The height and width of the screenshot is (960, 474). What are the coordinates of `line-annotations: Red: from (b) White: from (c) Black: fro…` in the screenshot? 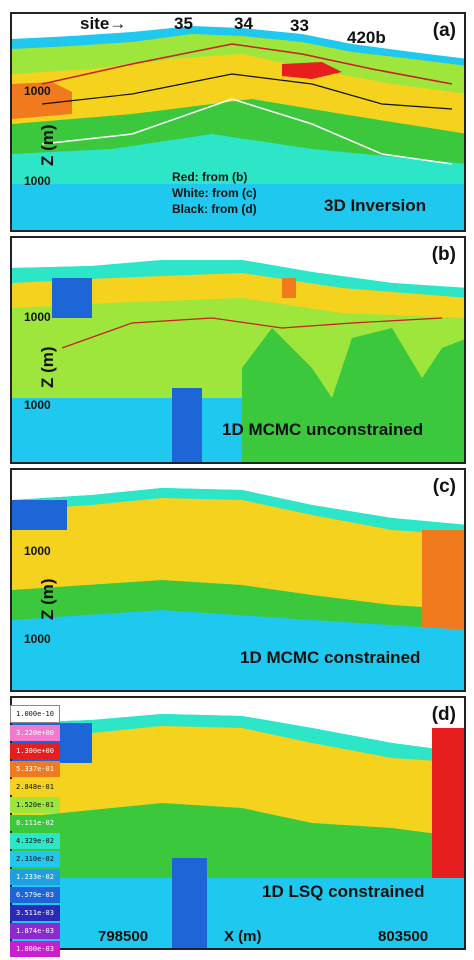 It's located at (214, 193).